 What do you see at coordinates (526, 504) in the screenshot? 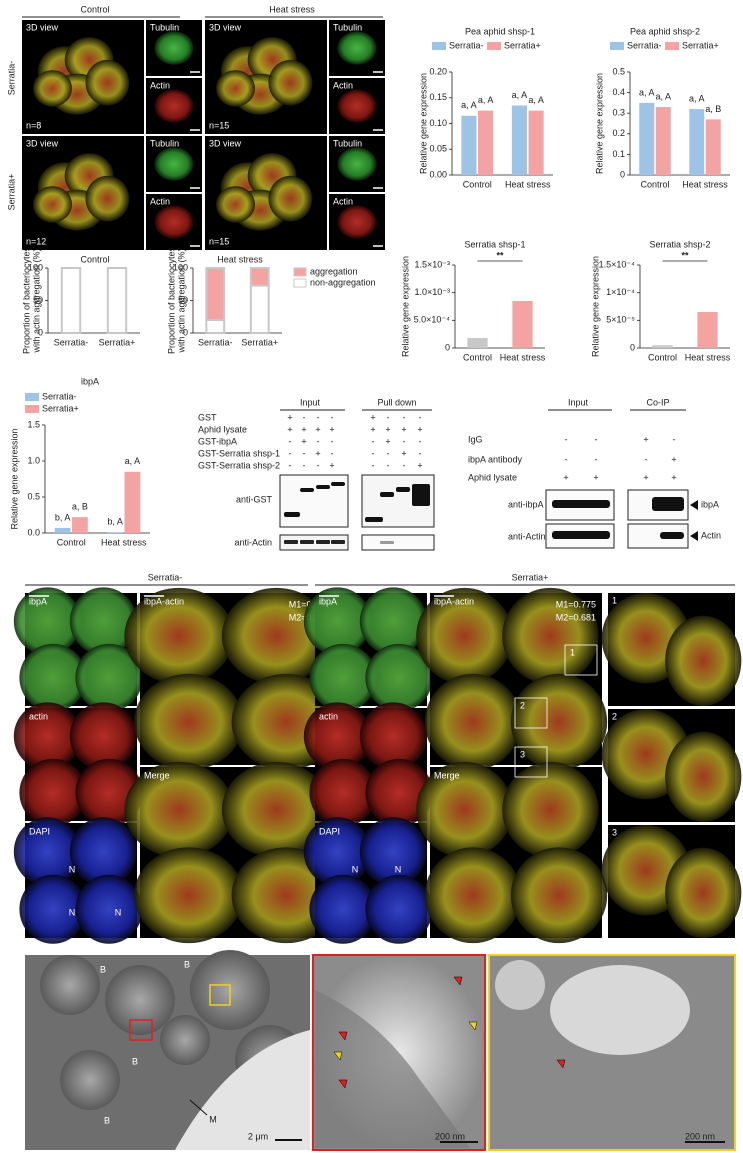
I see `blot-label: anti-ibpA` at bounding box center [526, 504].